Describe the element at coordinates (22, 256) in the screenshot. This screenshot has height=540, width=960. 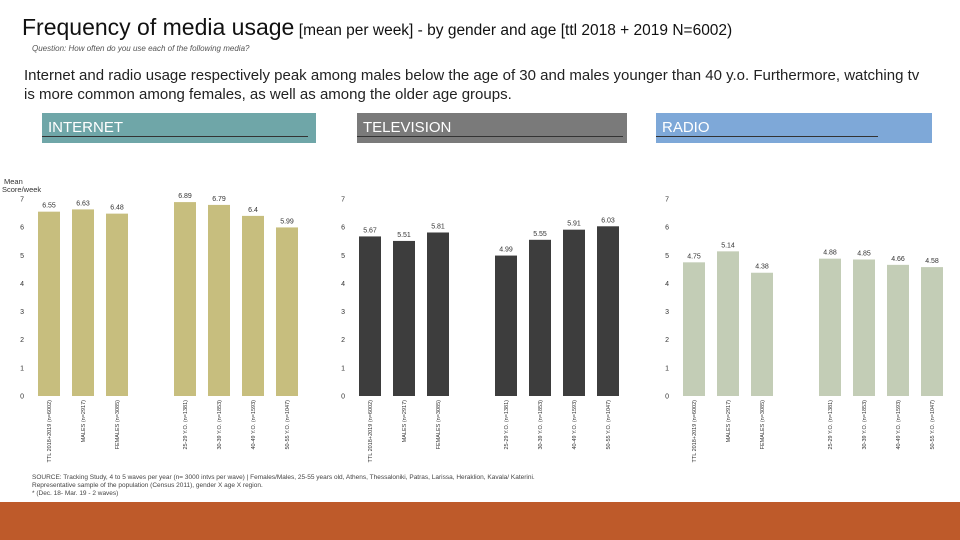
I see `internet-y-tick: 5` at that location.